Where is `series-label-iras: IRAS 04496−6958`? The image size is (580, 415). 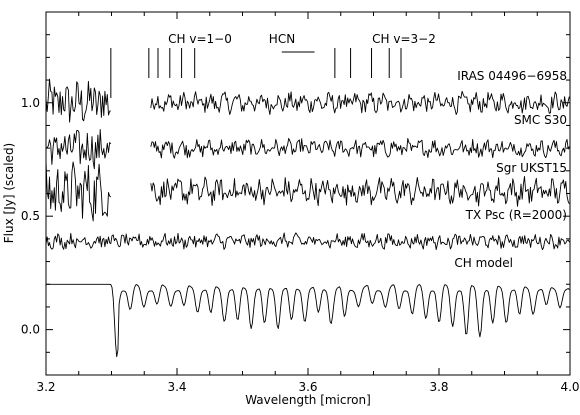 series-label-iras: IRAS 04496−6958 is located at coordinates (512, 76).